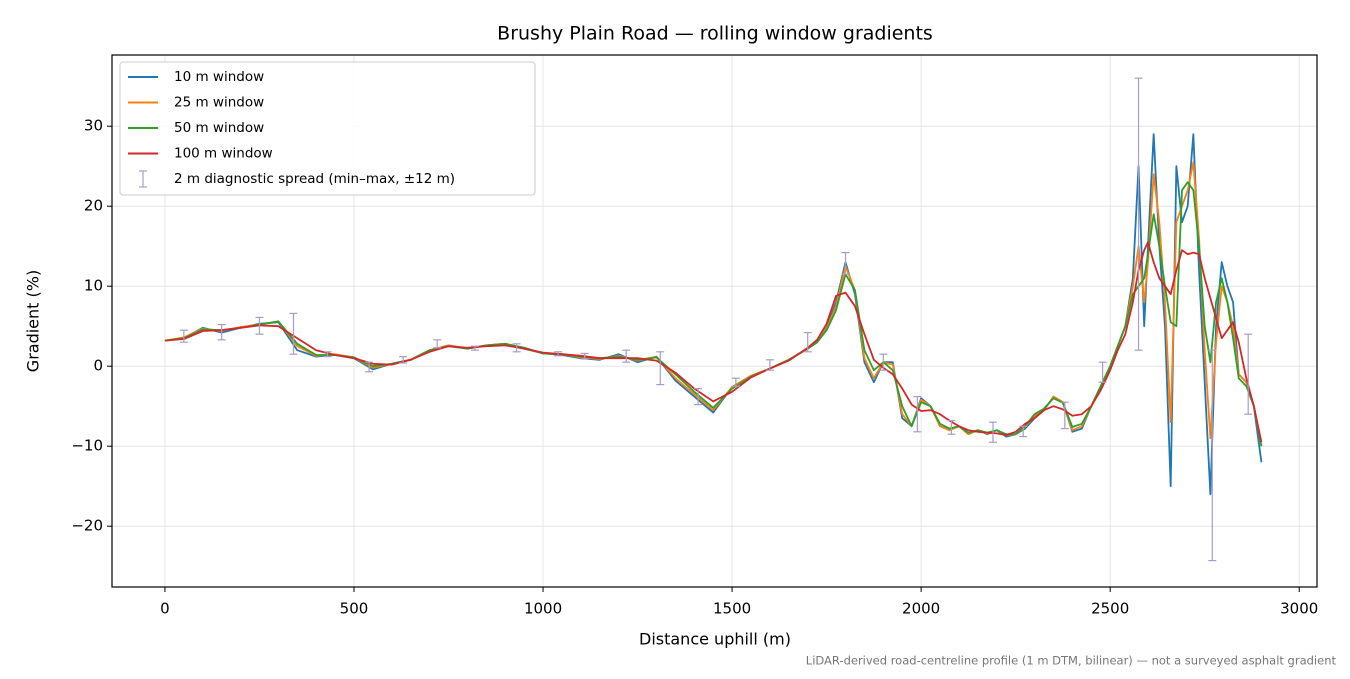 Image resolution: width=1350 pixels, height=679 pixels. Describe the element at coordinates (93, 206) in the screenshot. I see `y-tick-label: 20` at that location.